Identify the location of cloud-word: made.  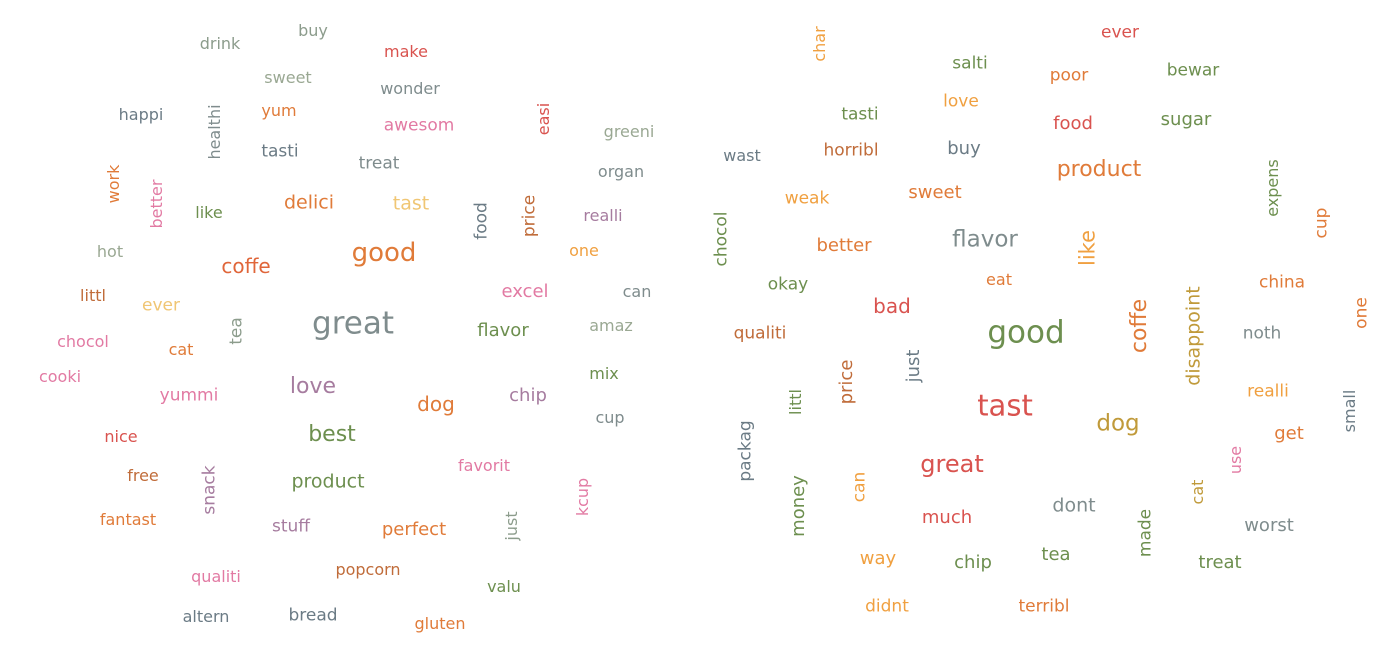
(1145, 533).